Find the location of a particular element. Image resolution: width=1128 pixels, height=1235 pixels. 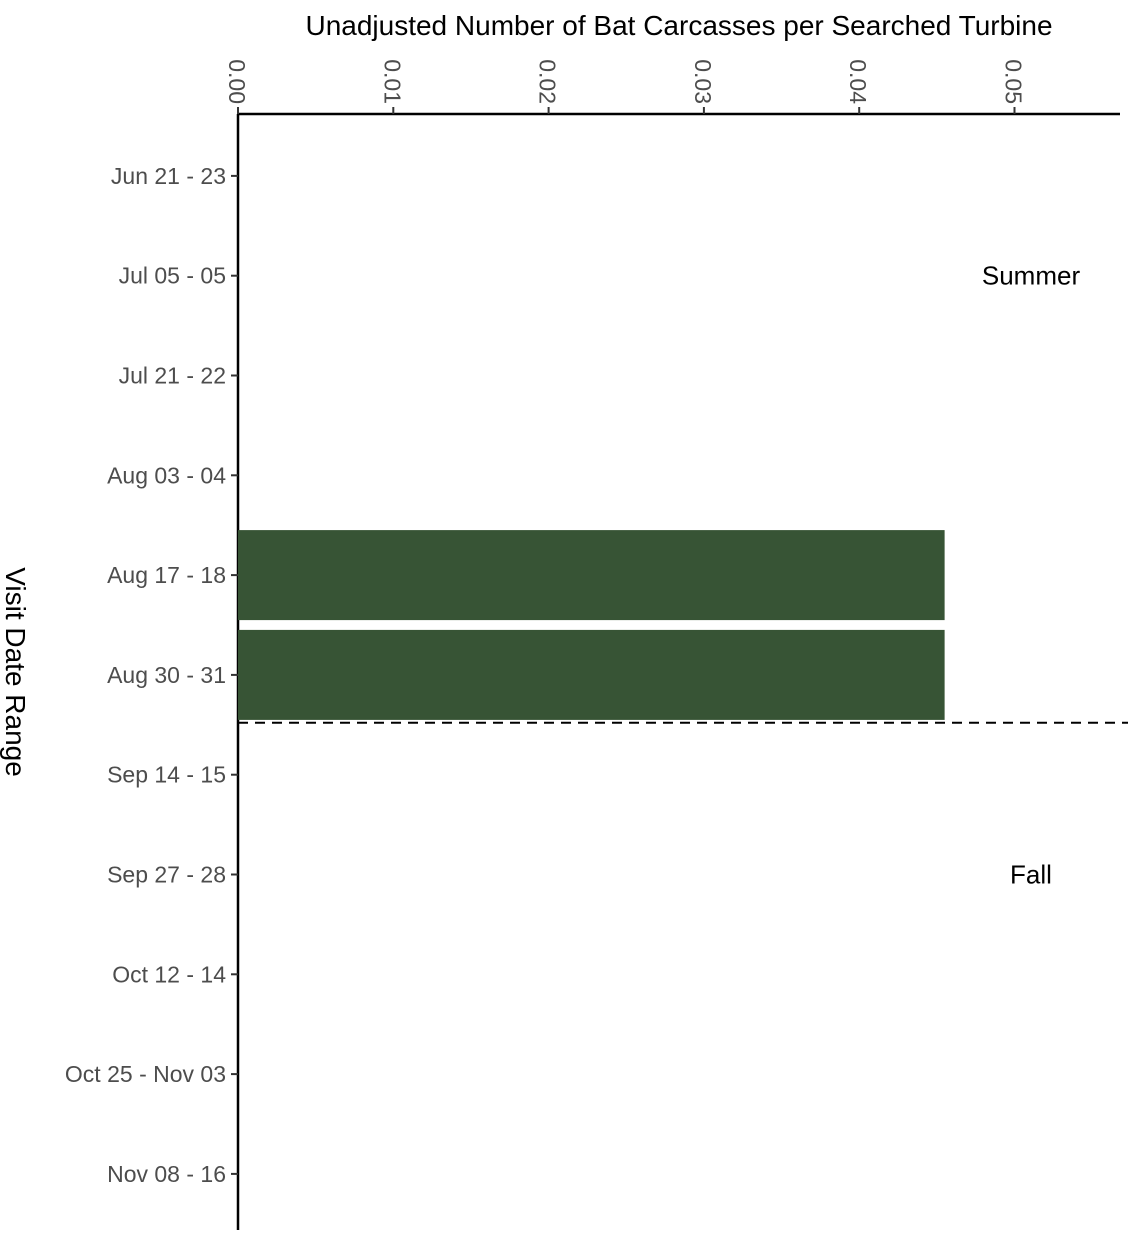

season-label-fall: Fall is located at coordinates (1031, 875).